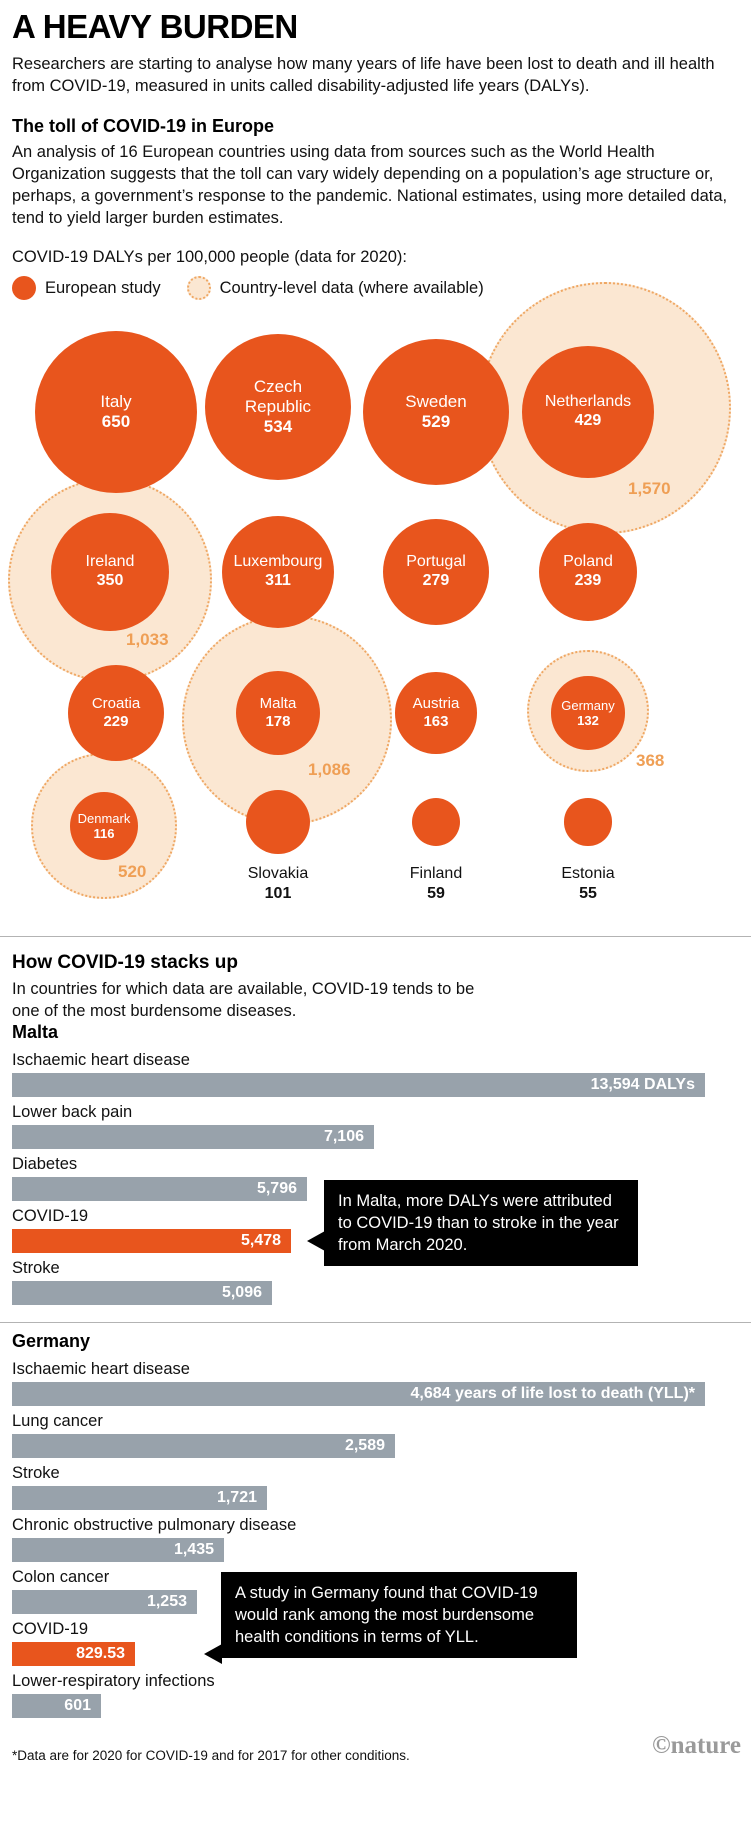 This screenshot has height=1827, width=751. I want to click on country-value: 55, so click(588, 893).